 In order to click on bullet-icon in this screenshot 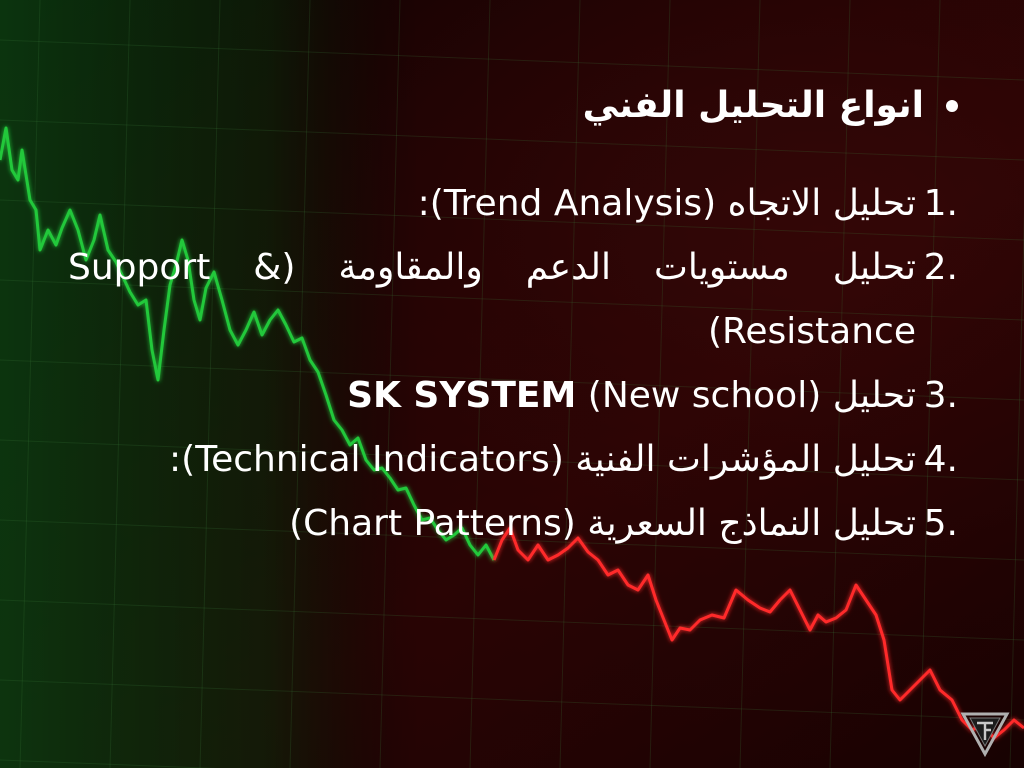, I will do `click(952, 106)`.